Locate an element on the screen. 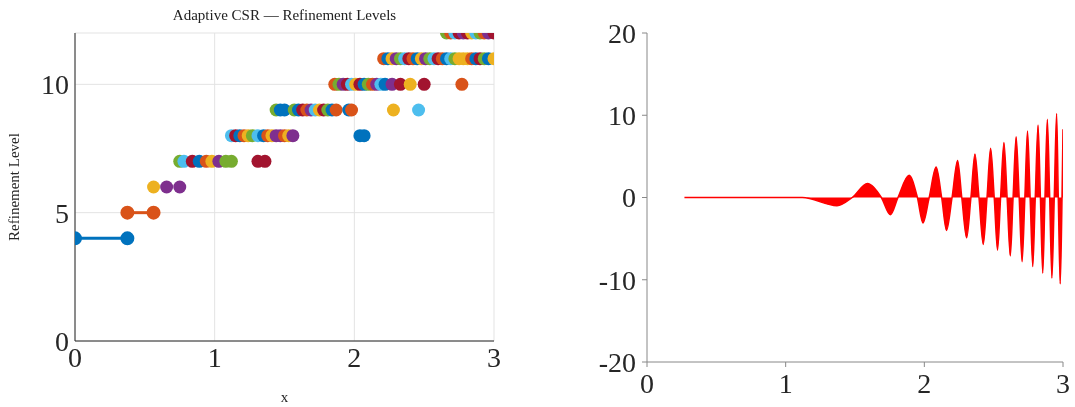 The width and height of the screenshot is (1075, 407). y-tick-label: -20 is located at coordinates (617, 362).